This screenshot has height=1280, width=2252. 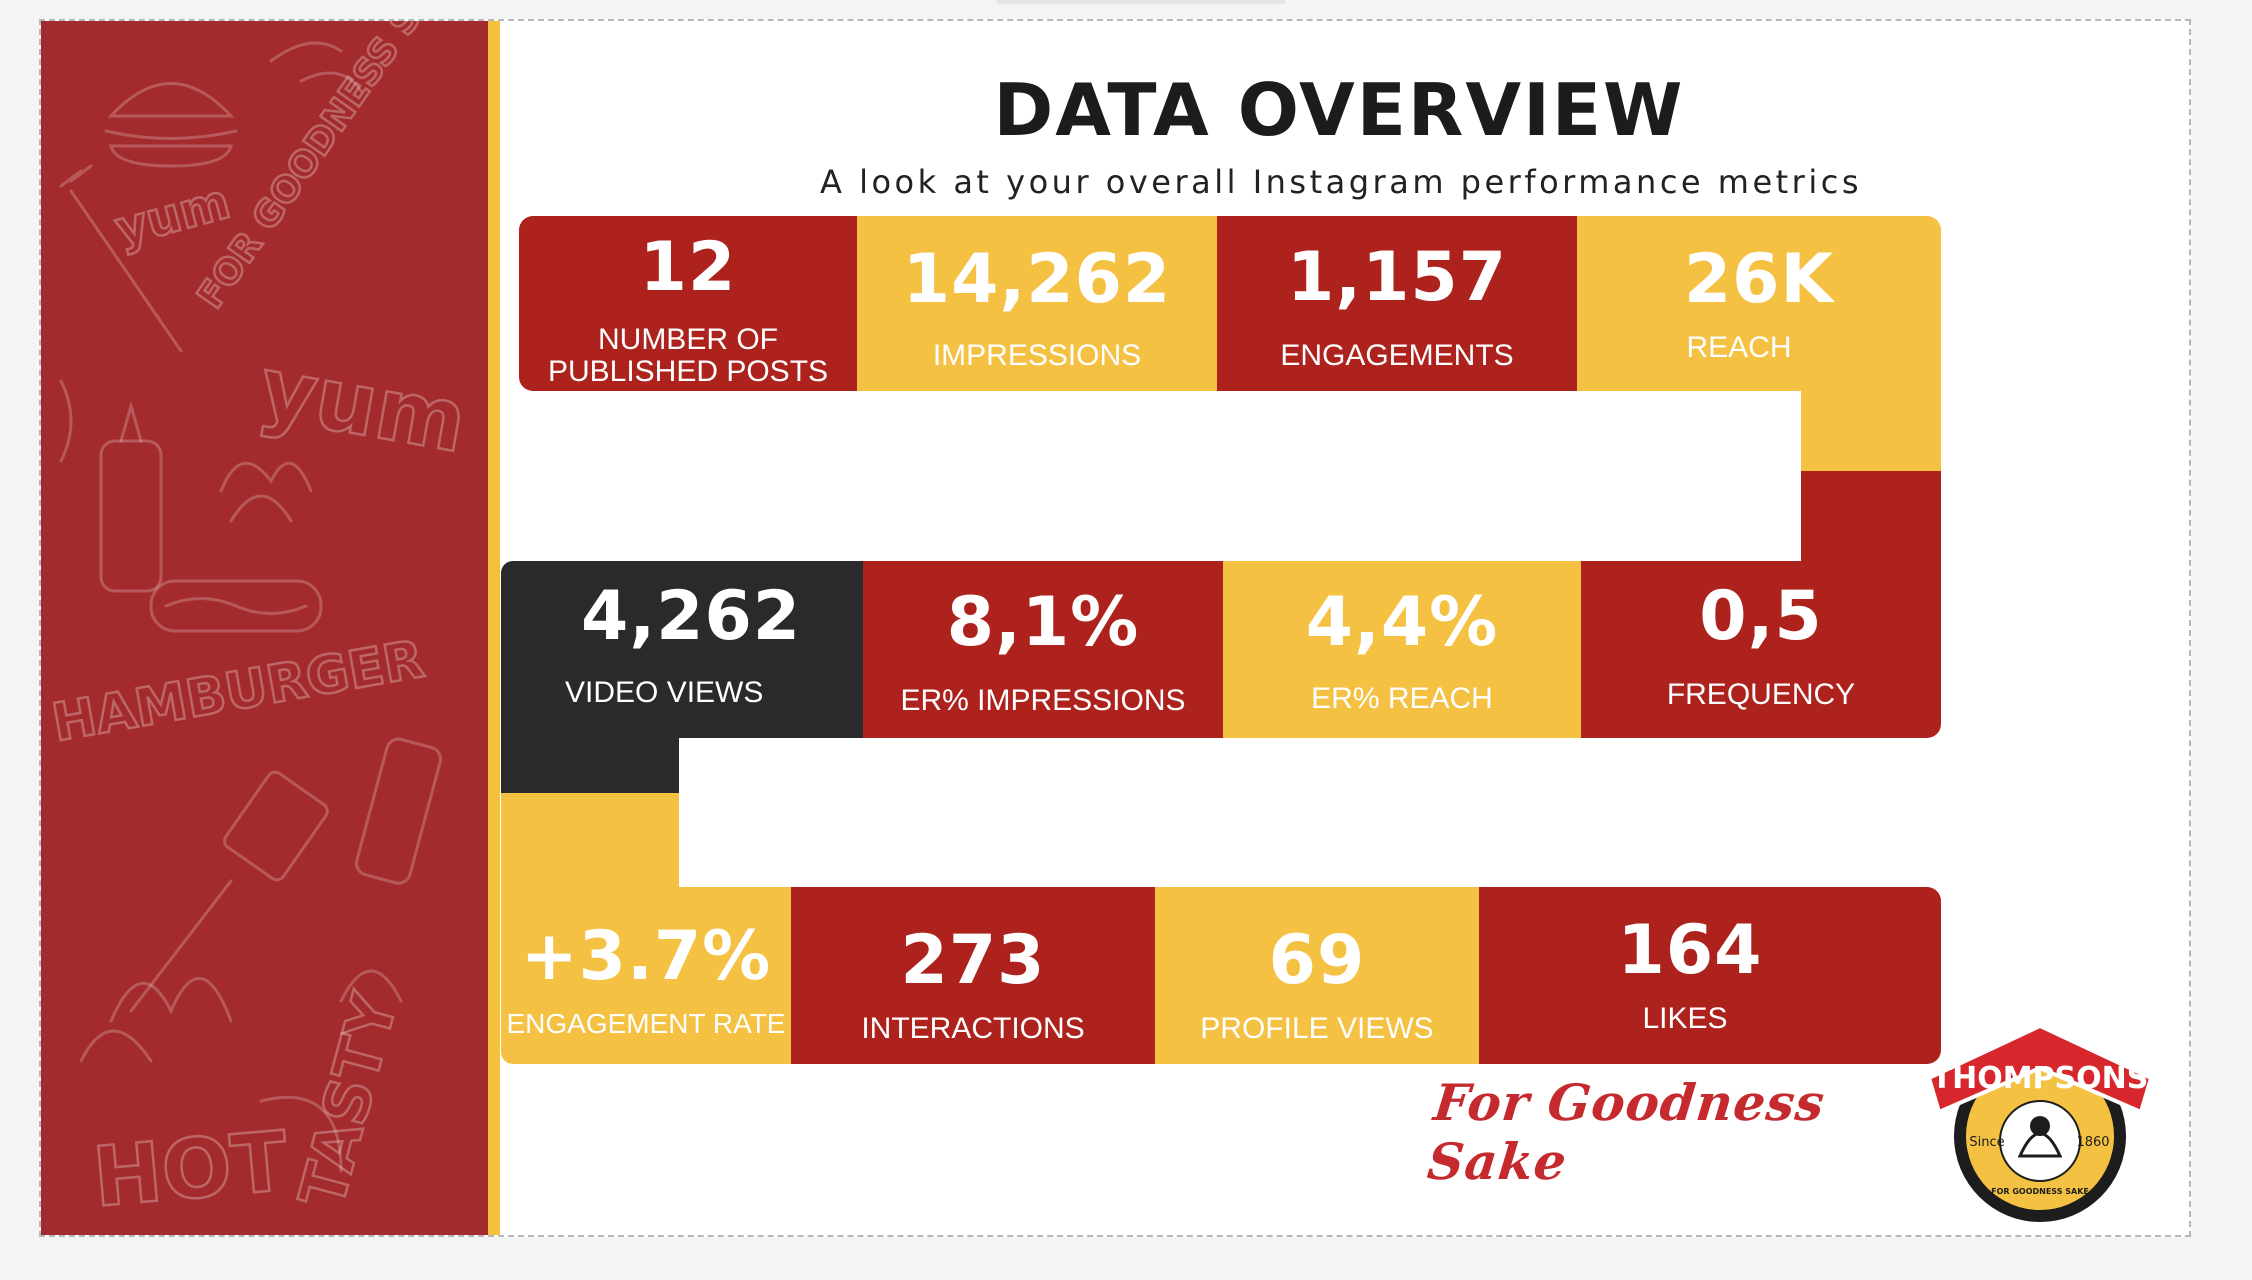 I want to click on sausage-doodle-icon, so click(x=301, y=1134).